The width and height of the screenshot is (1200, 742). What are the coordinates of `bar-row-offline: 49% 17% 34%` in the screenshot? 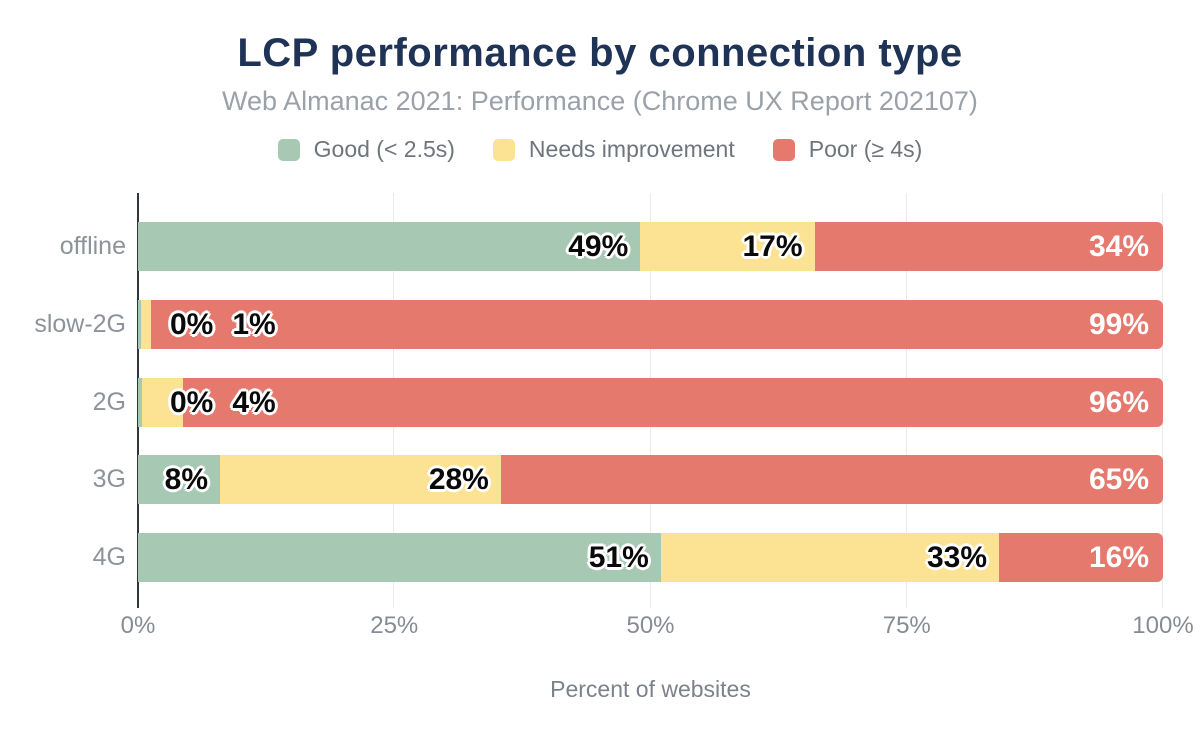 It's located at (650, 246).